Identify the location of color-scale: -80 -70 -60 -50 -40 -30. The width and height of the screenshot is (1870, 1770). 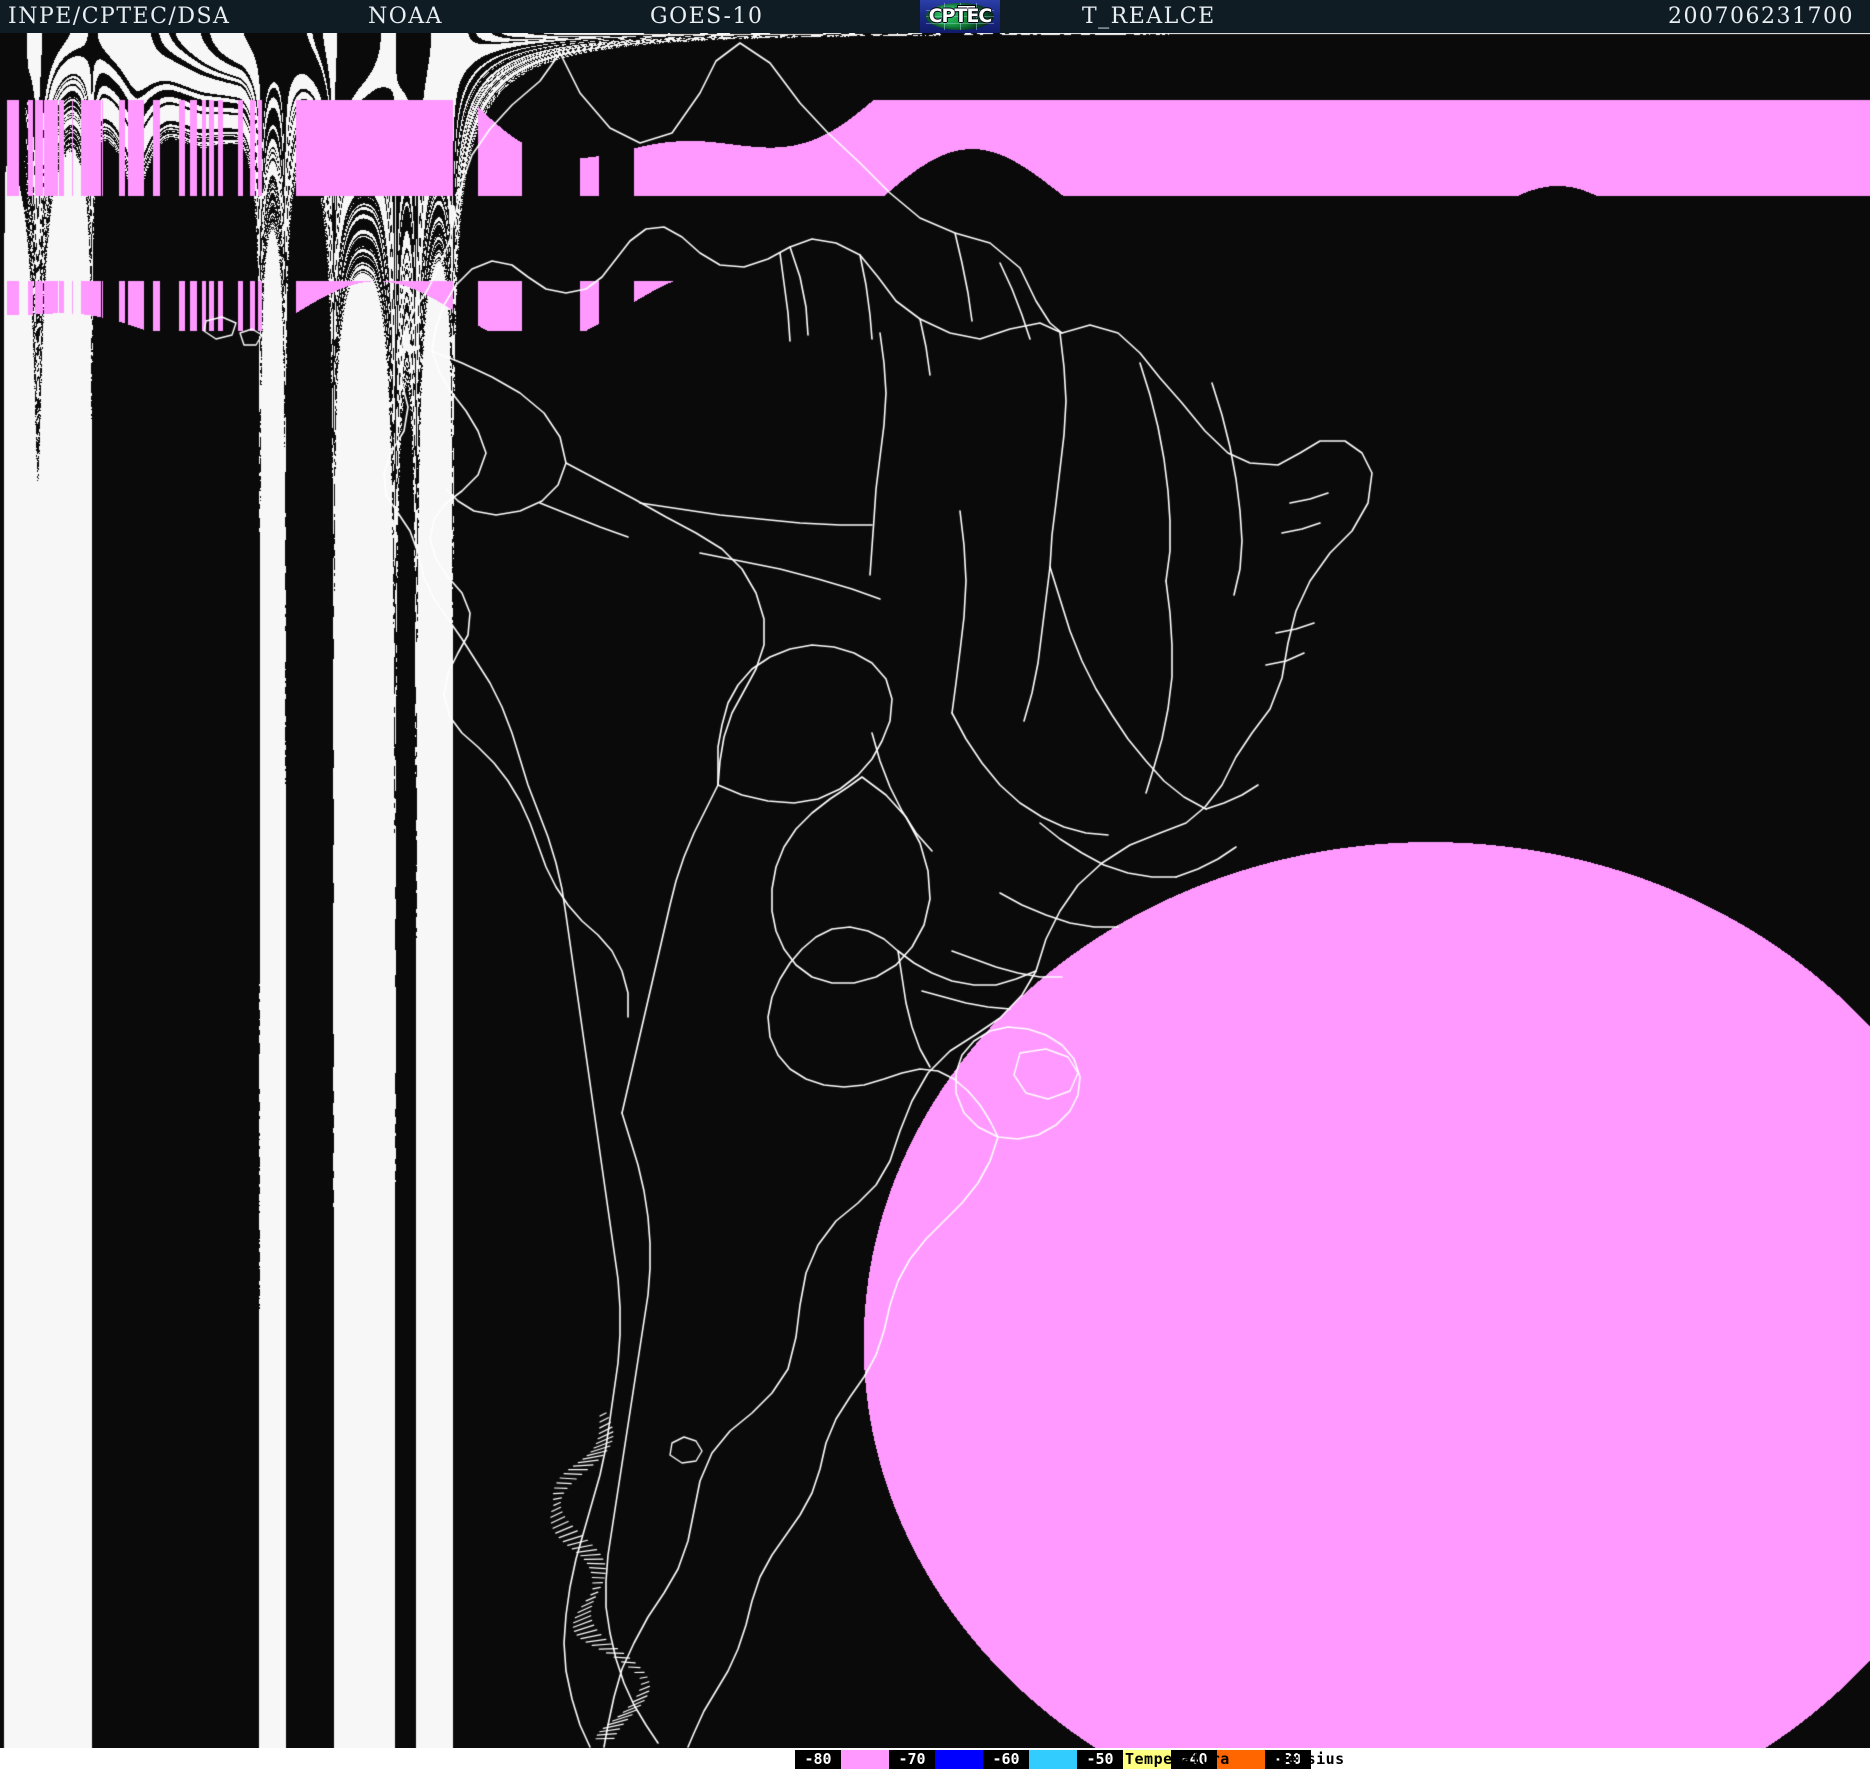
(1053, 1759).